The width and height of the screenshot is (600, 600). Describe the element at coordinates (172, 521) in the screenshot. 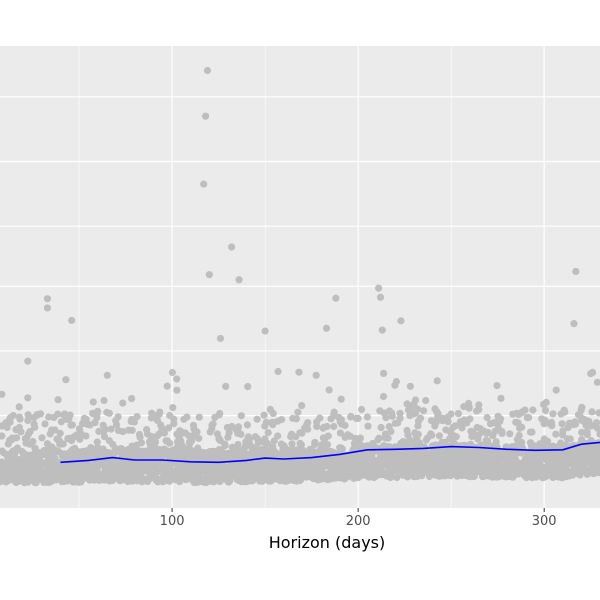

I see `x-tick-label: 100` at that location.